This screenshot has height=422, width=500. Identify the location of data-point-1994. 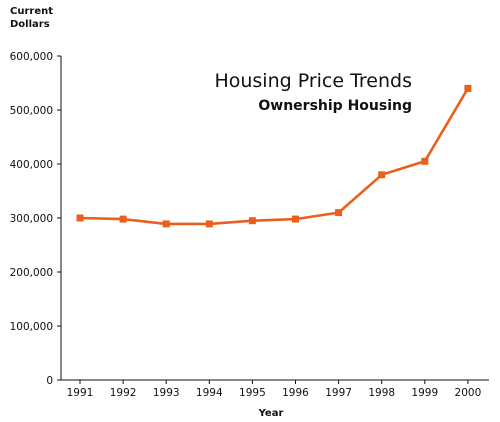
(209, 224).